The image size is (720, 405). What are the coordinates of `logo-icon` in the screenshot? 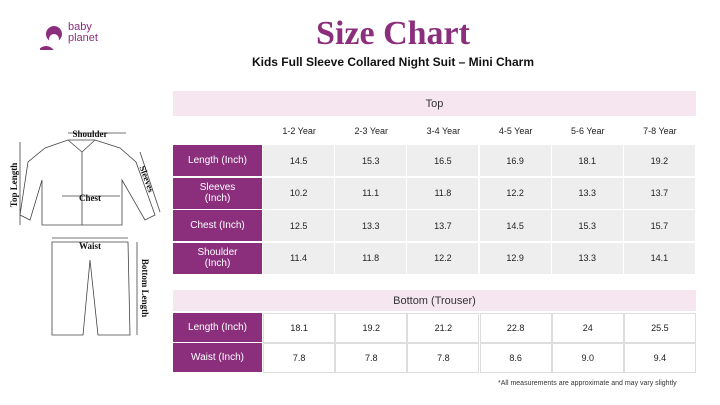 It's located at (51, 36).